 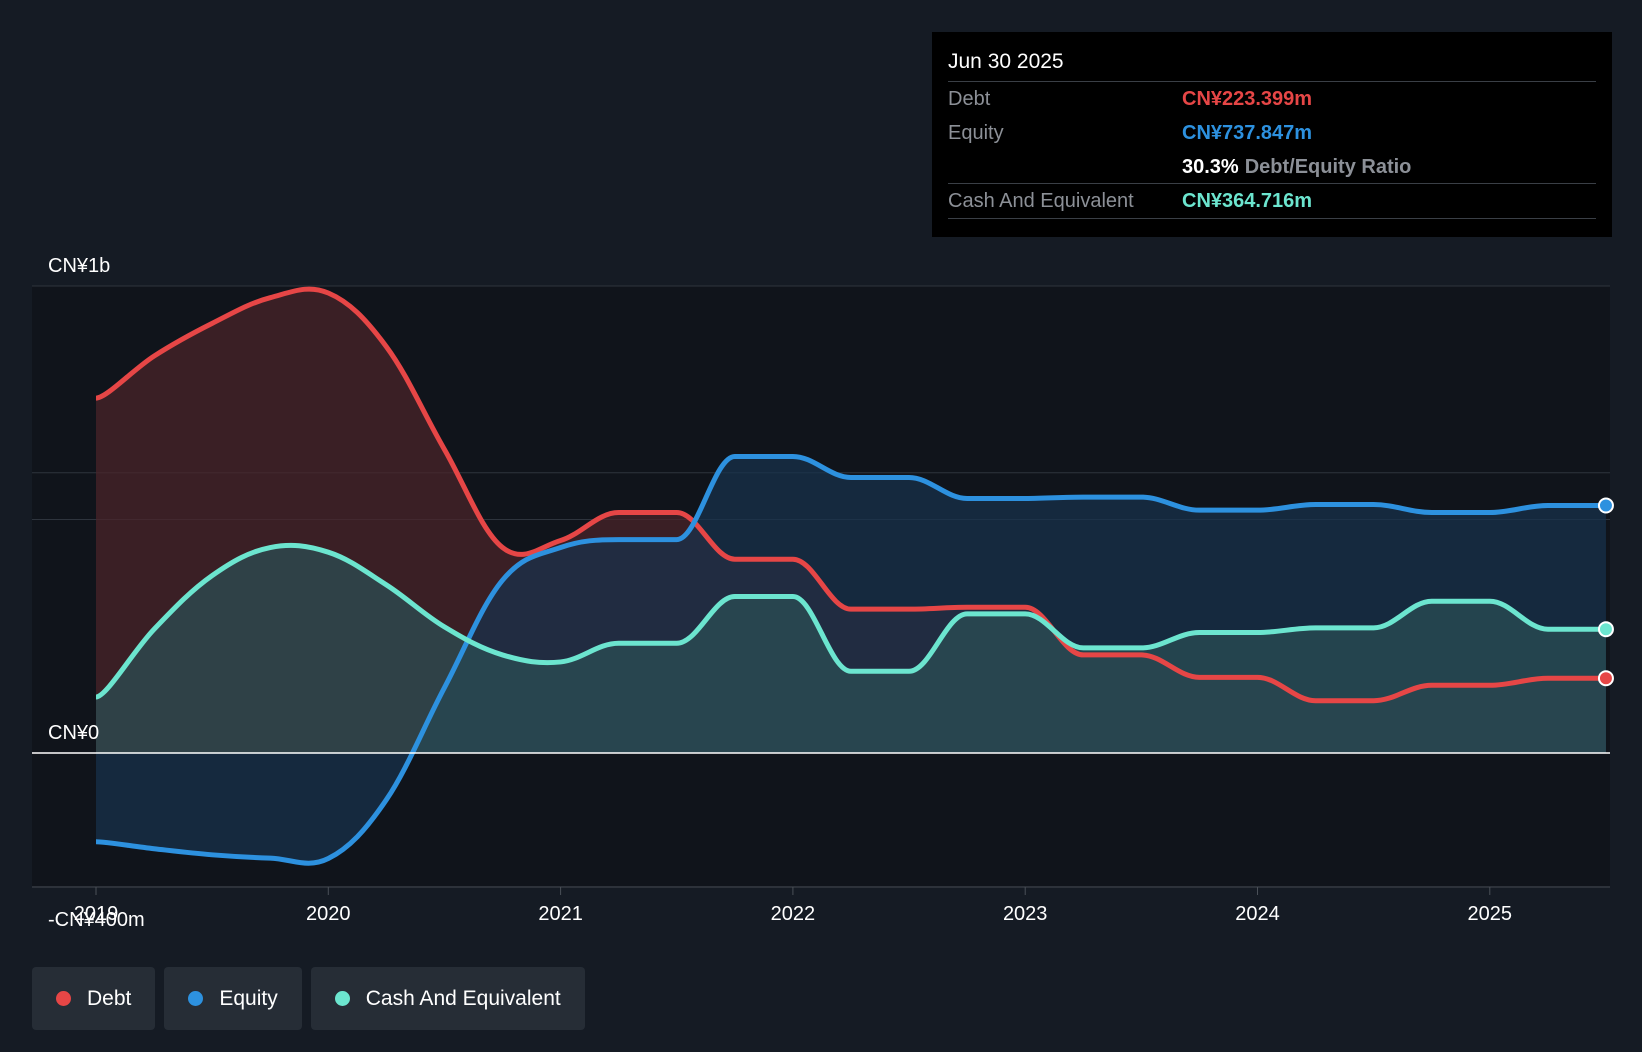 I want to click on y-tick-label: CN¥0, so click(x=73, y=733).